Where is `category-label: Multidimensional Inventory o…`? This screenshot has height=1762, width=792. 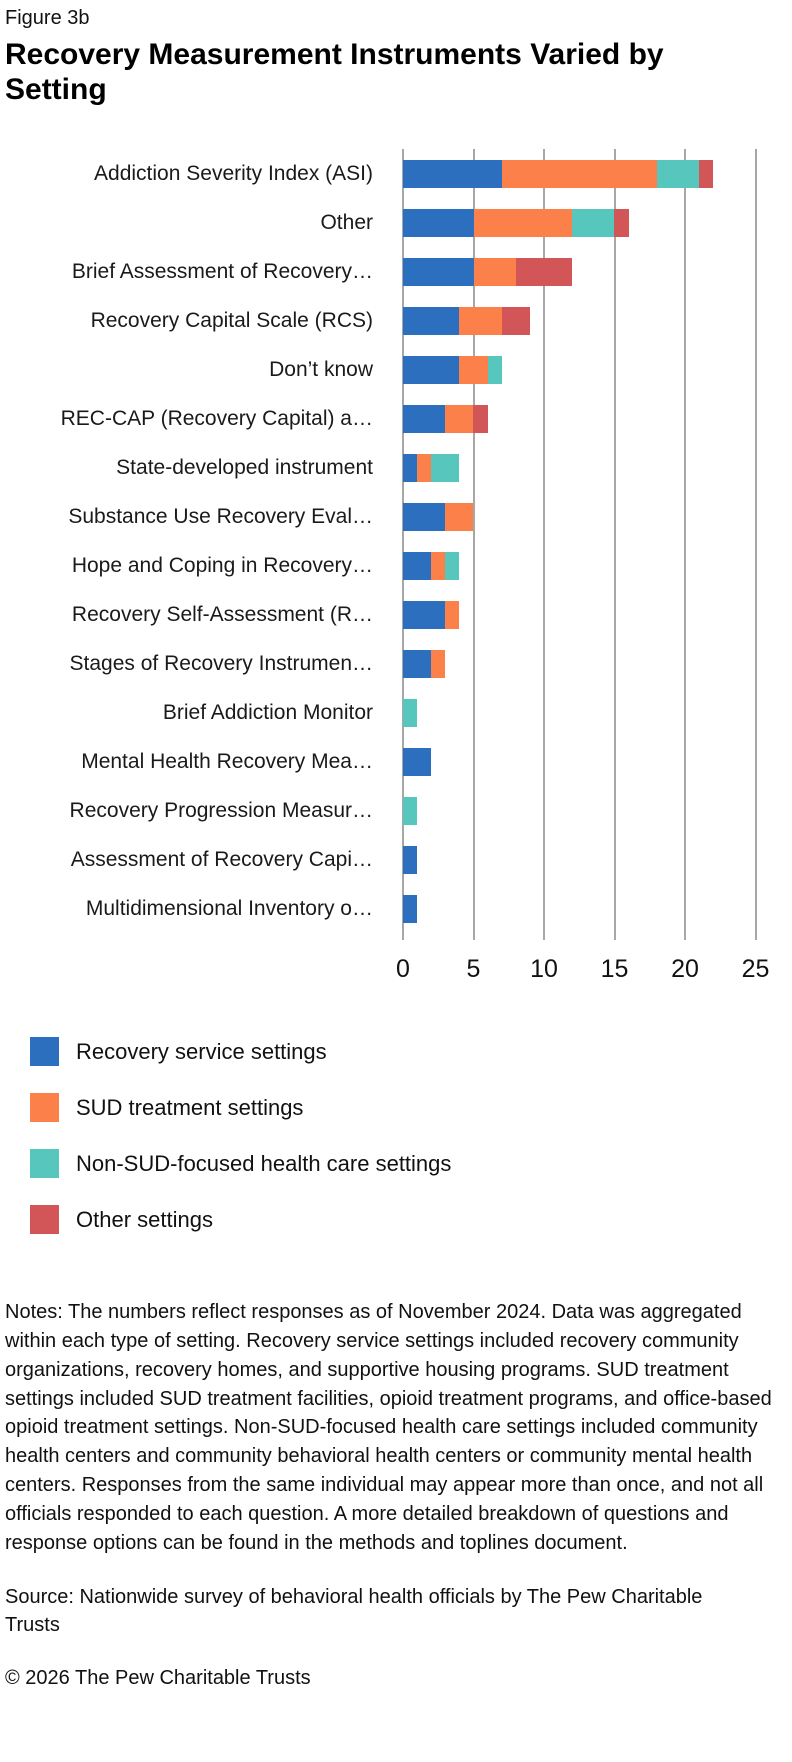
category-label: Multidimensional Inventory o… is located at coordinates (229, 908).